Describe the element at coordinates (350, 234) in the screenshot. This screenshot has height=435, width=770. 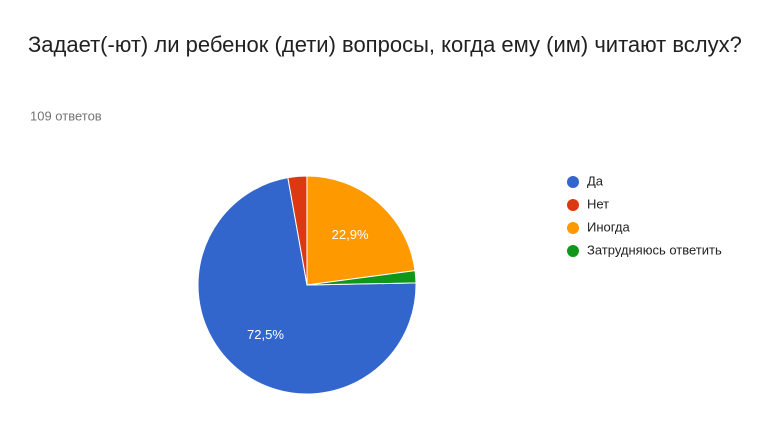
I see `value-label: 22,9%` at that location.